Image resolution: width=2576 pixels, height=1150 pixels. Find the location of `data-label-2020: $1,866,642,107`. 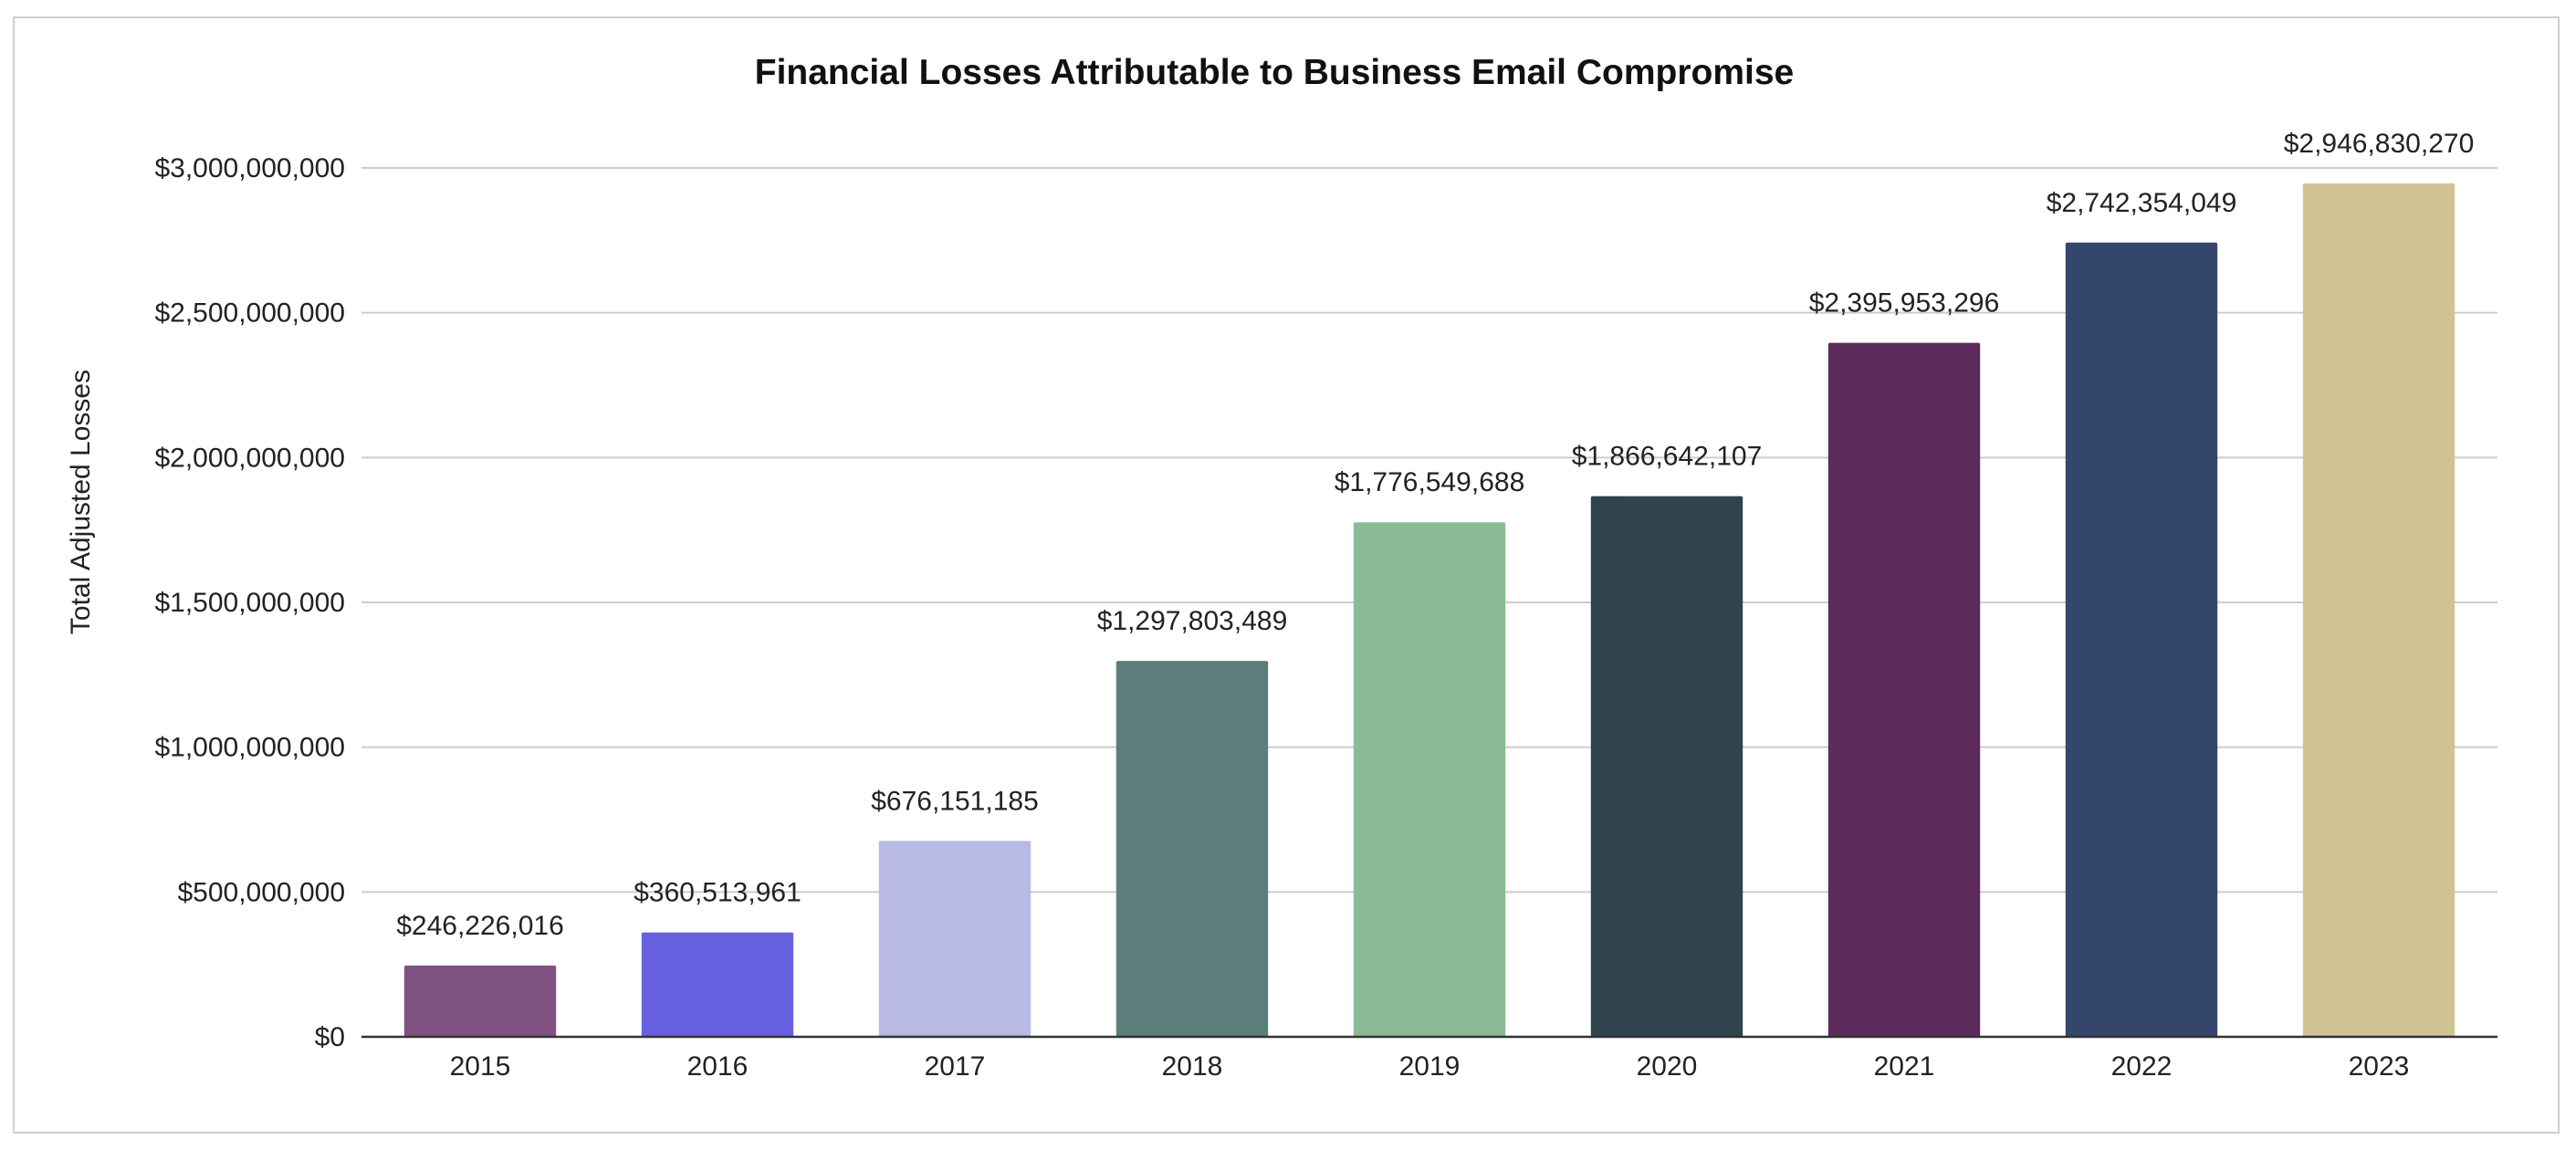

data-label-2020: $1,866,642,107 is located at coordinates (1668, 457).